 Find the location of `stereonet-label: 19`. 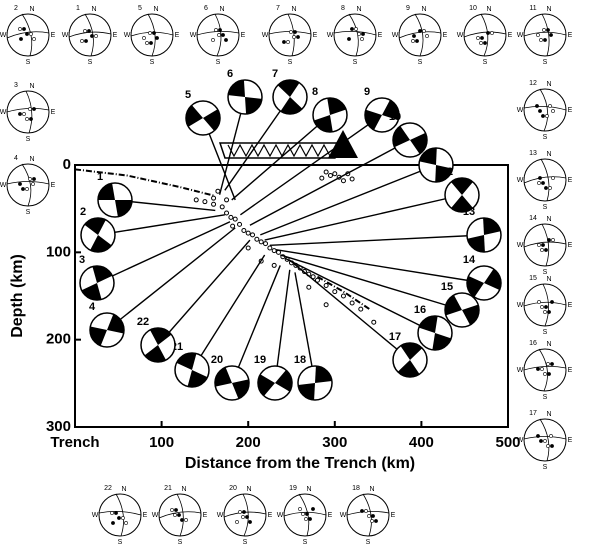

stereonet-label: 19 is located at coordinates (293, 488).